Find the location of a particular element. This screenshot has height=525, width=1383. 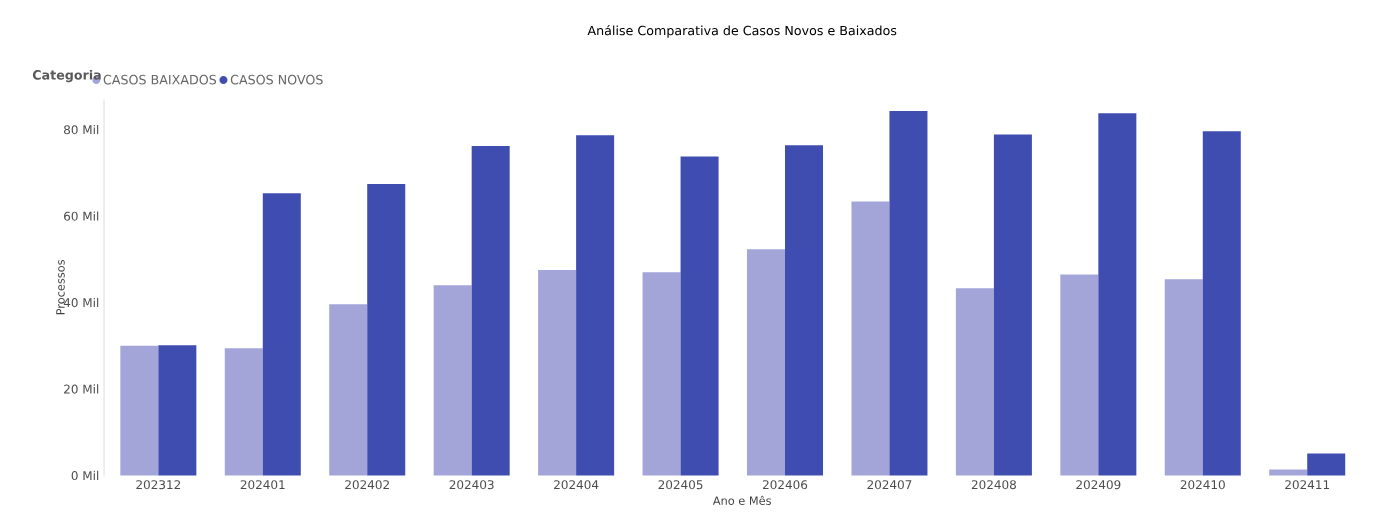

x-tick-label: 202410 is located at coordinates (1202, 484).